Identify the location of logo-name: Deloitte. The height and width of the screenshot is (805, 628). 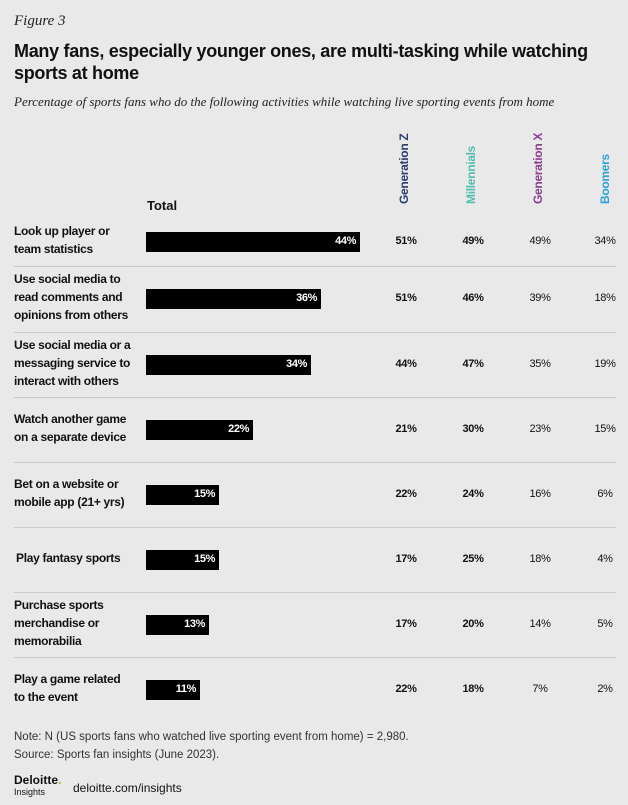
(36, 780).